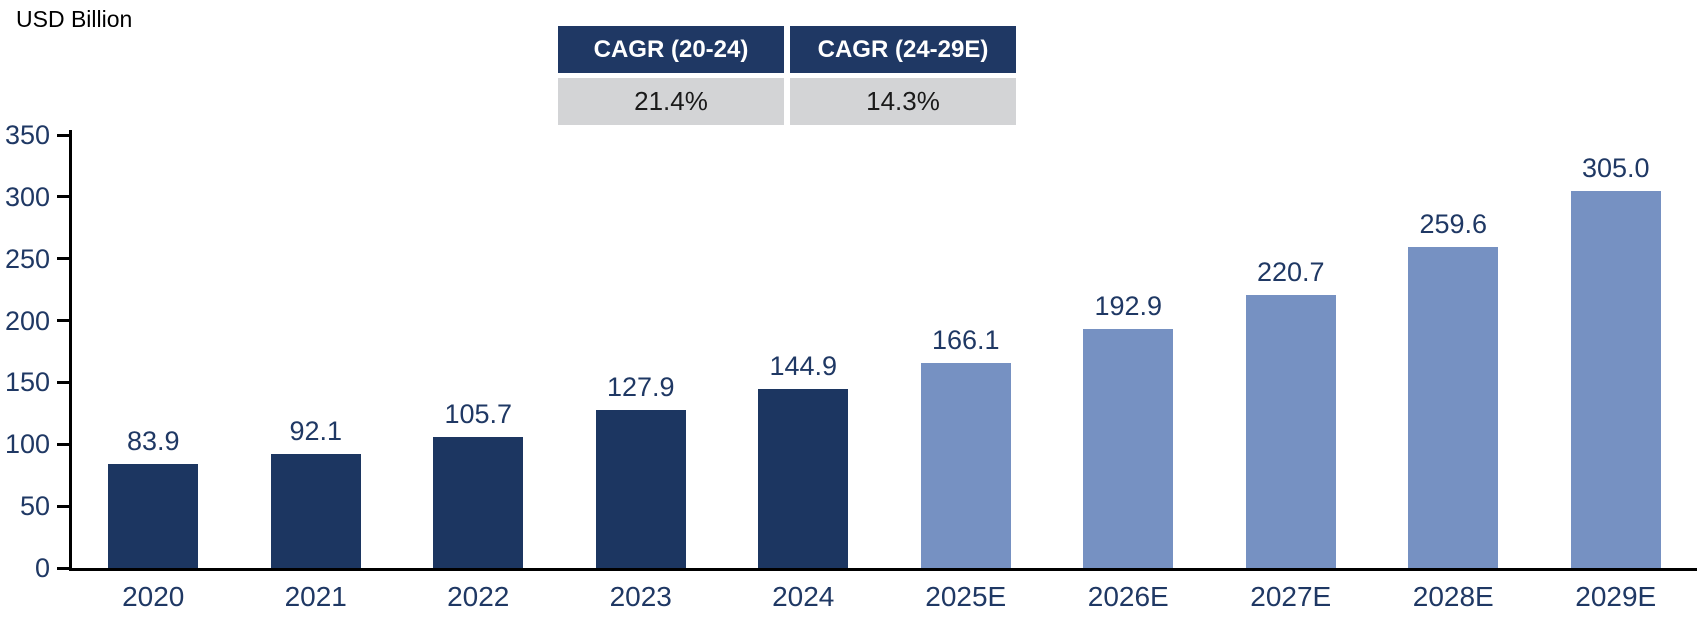  Describe the element at coordinates (478, 596) in the screenshot. I see `x-axis-category-label: 2022` at that location.